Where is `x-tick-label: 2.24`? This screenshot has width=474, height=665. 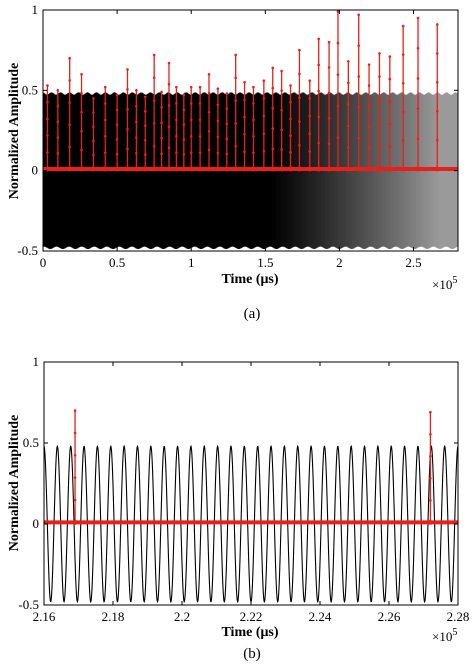
x-tick-label: 2.24 is located at coordinates (320, 616).